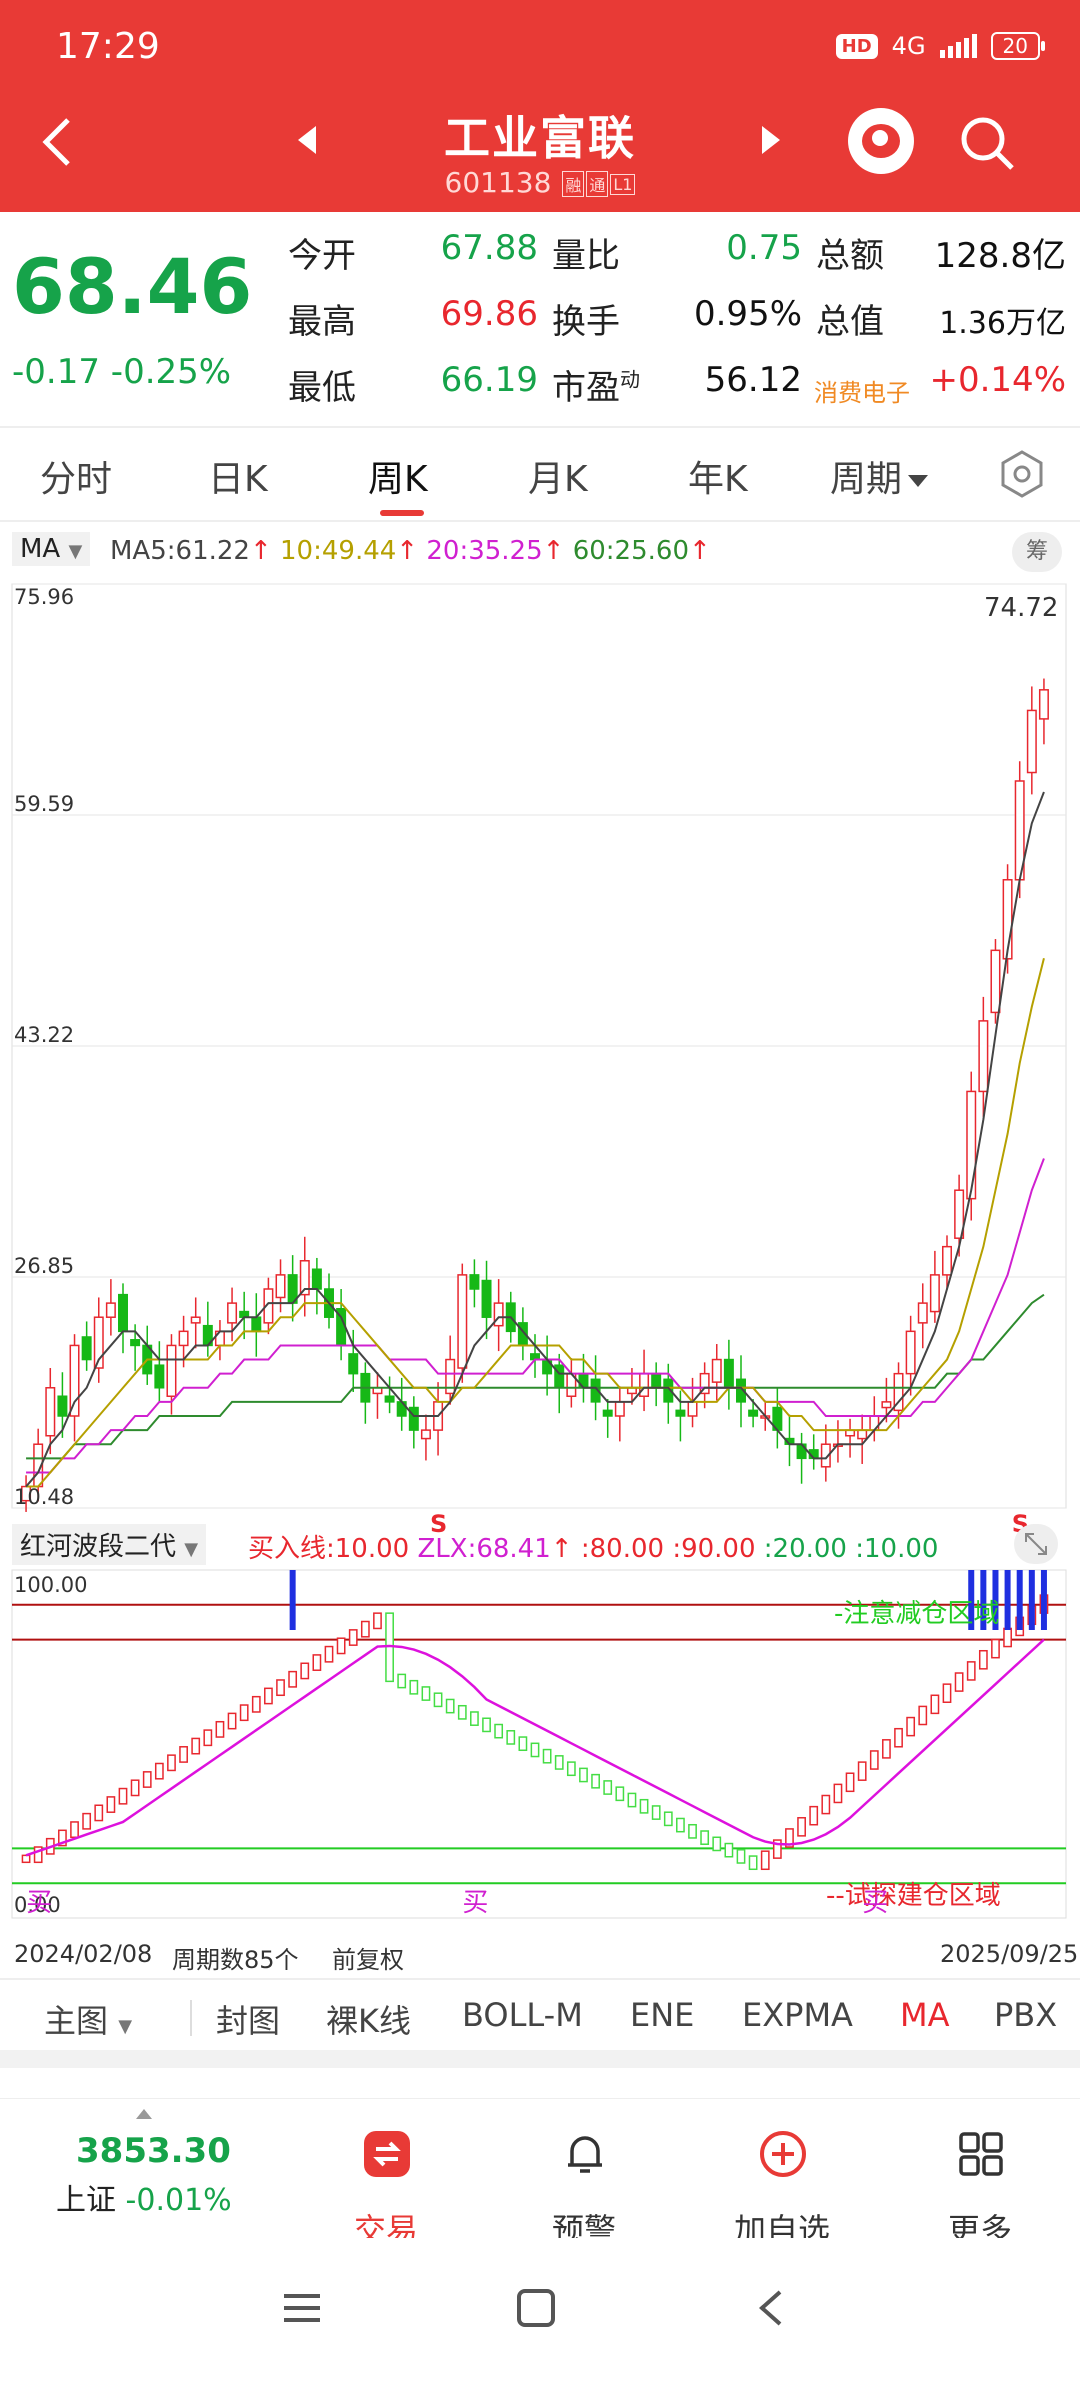  I want to click on open-label: 今开, so click(322, 256).